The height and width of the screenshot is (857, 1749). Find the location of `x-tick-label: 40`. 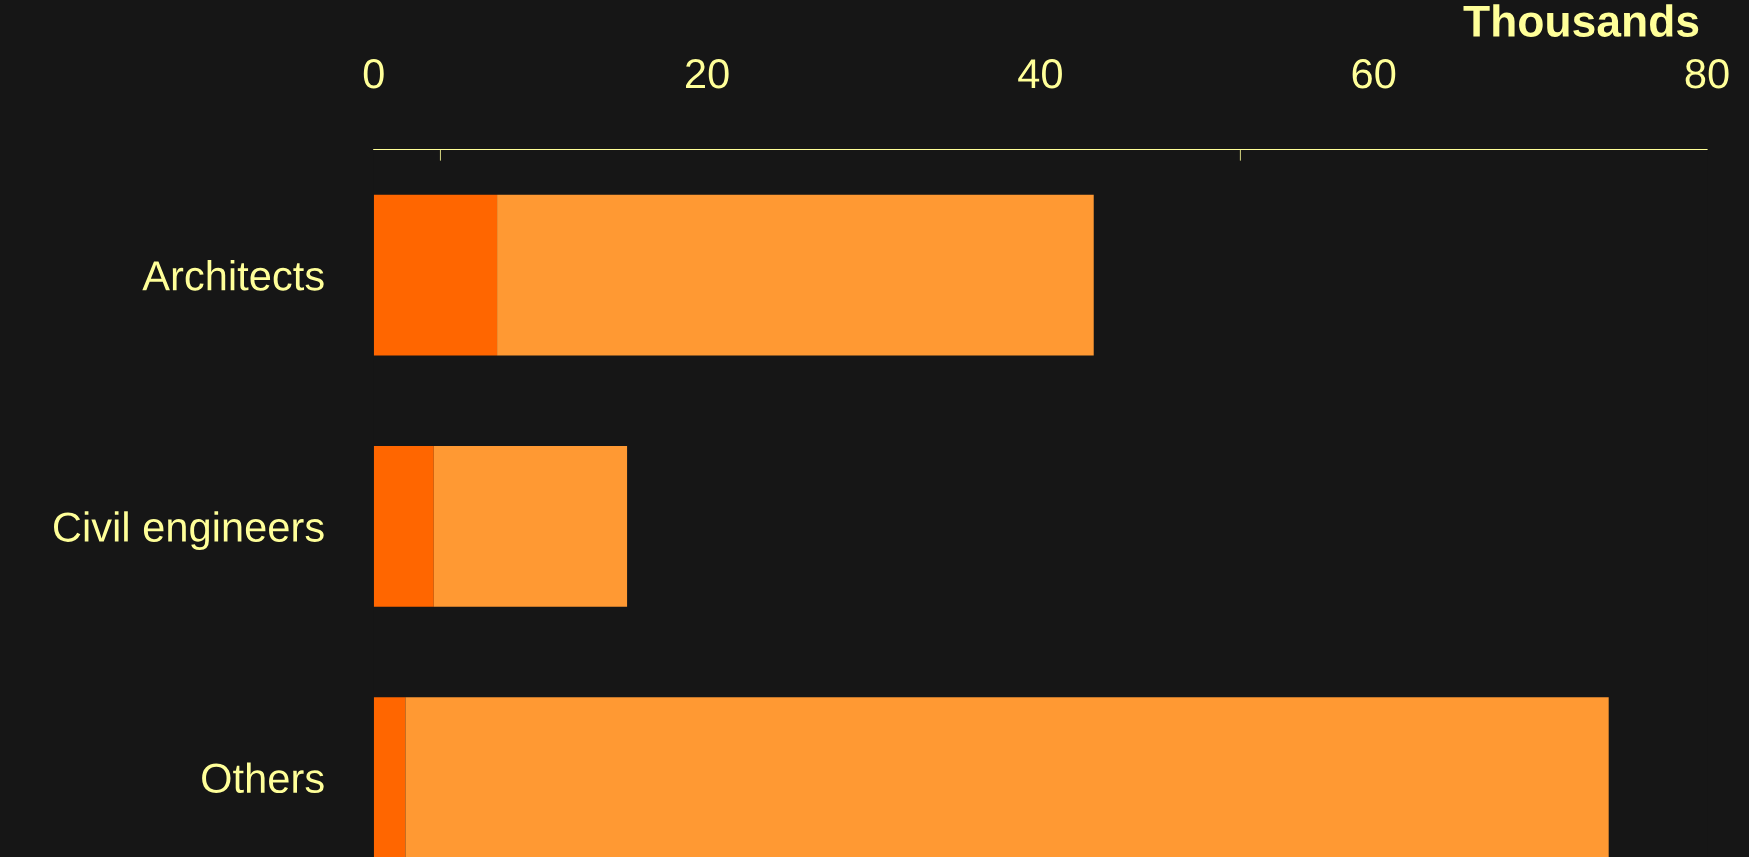

x-tick-label: 40 is located at coordinates (1040, 74).